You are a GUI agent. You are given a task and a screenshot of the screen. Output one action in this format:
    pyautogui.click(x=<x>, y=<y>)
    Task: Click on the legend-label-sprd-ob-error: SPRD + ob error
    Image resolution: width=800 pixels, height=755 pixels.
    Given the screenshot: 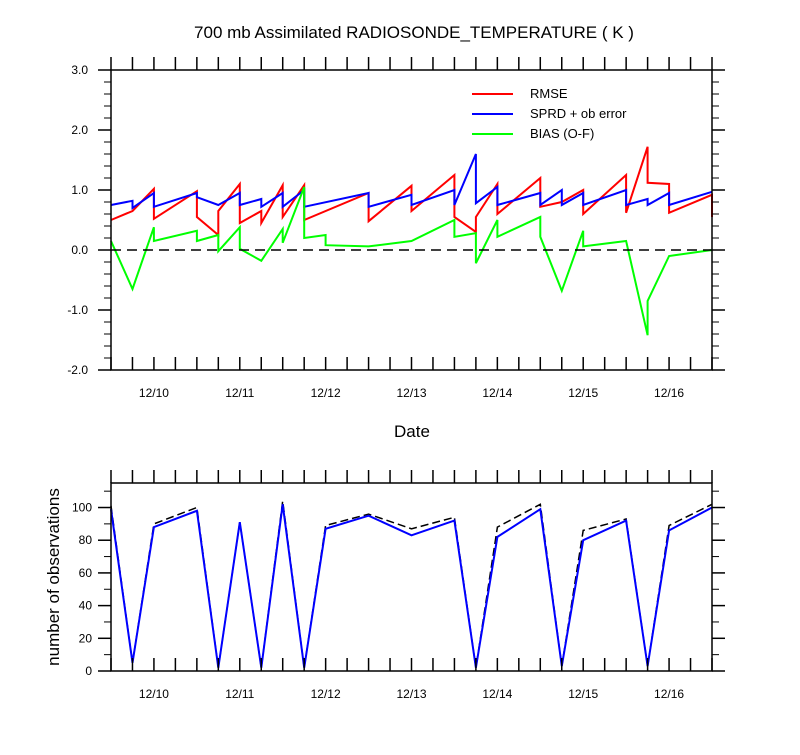 What is the action you would take?
    pyautogui.click(x=578, y=113)
    